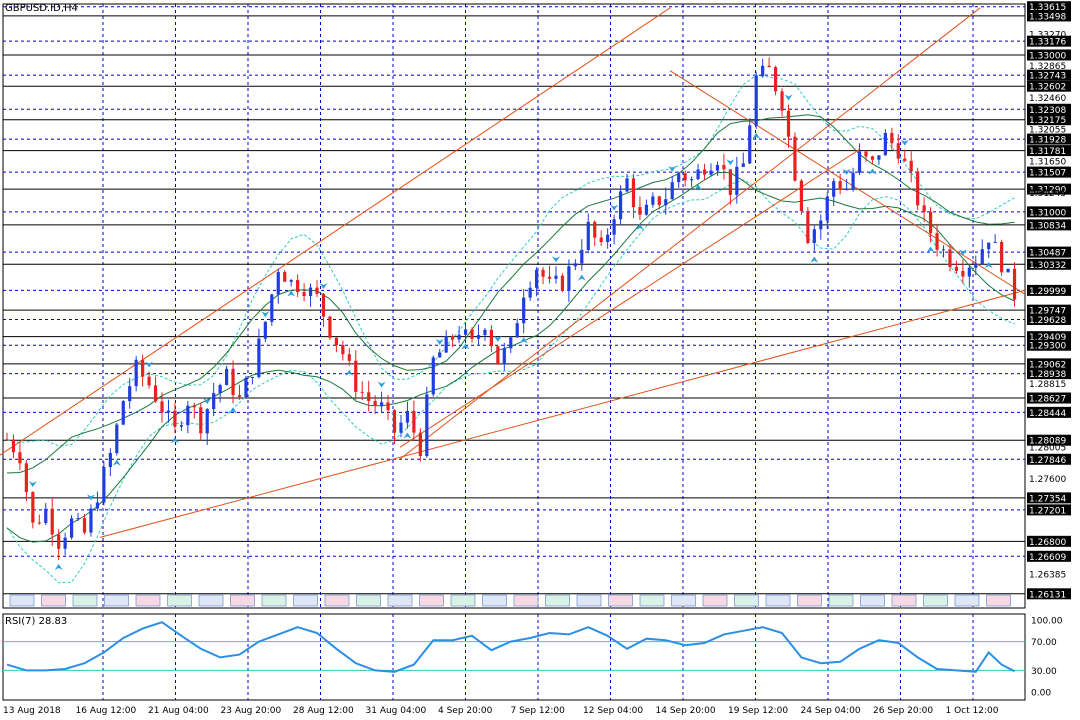  I want to click on price-label: 1.27600, so click(1047, 480).